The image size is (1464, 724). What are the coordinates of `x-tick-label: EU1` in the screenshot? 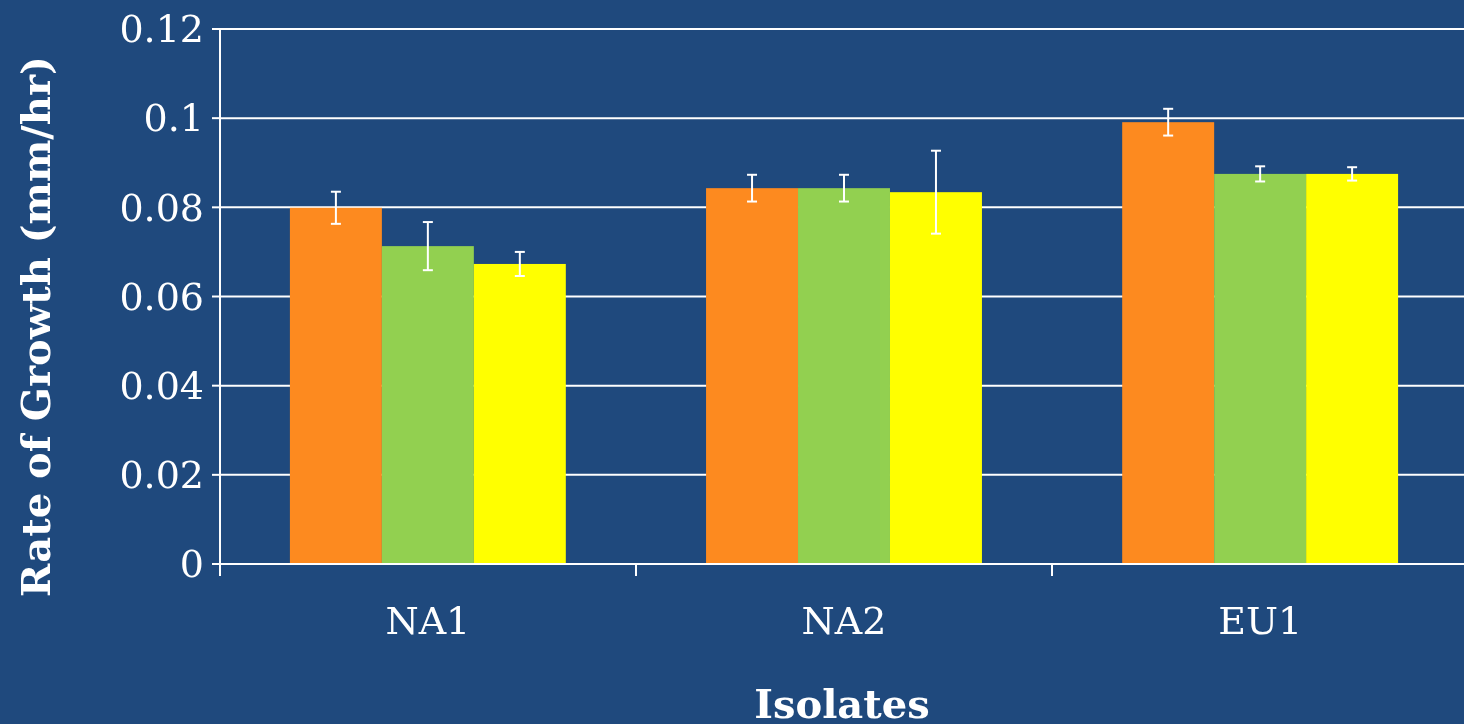 It's located at (1260, 621).